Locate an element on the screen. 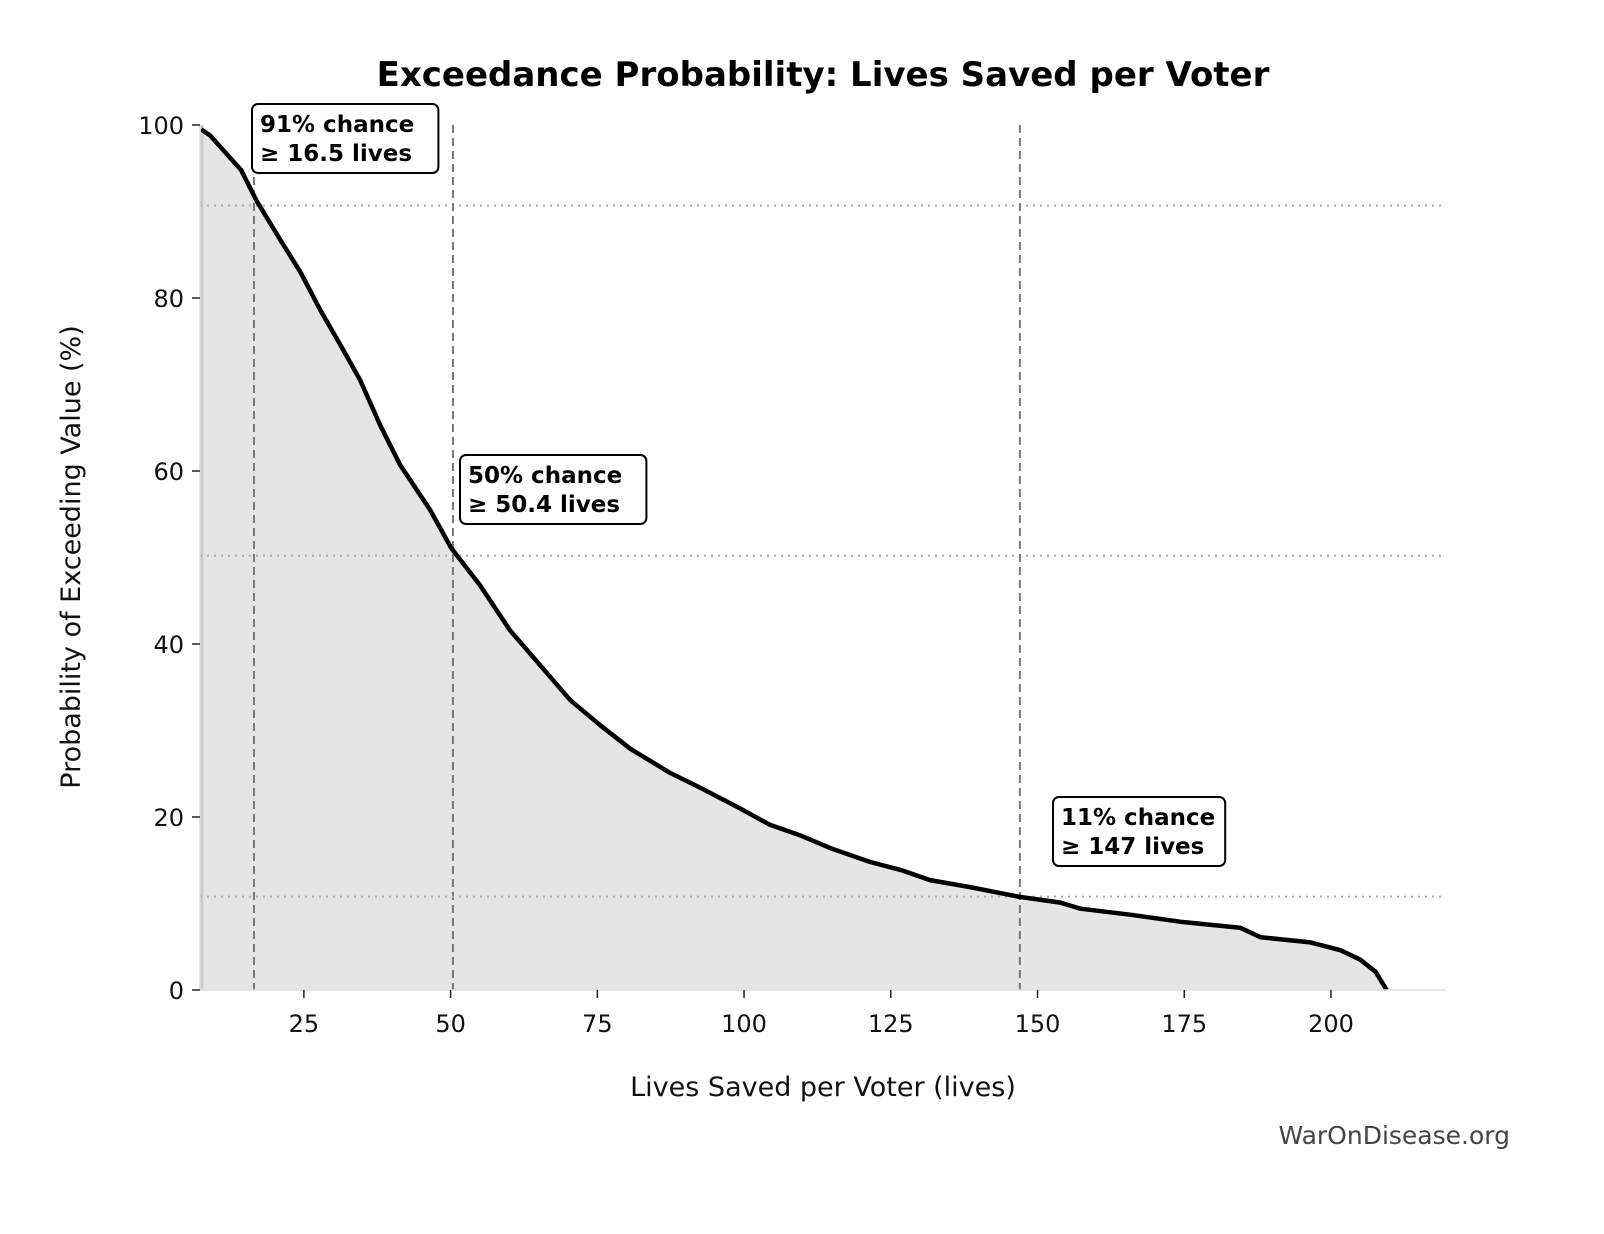 The width and height of the screenshot is (1604, 1234). y-tick-label: 80 is located at coordinates (168, 299).